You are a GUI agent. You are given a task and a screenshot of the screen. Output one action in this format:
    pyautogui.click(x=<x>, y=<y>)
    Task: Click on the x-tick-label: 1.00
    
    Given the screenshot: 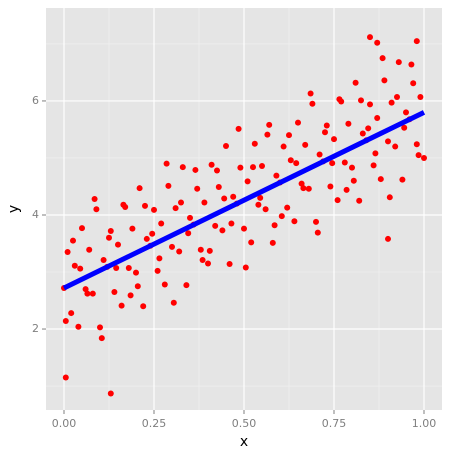 What is the action you would take?
    pyautogui.click(x=424, y=423)
    